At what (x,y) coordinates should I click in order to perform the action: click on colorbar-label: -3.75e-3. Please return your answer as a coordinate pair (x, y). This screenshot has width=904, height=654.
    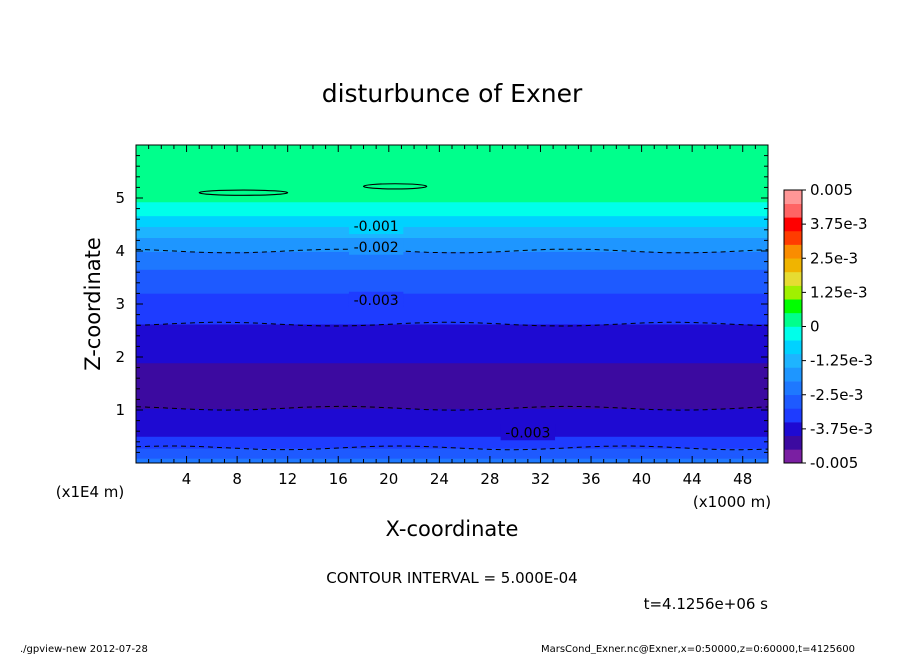
    Looking at the image, I should click on (841, 429).